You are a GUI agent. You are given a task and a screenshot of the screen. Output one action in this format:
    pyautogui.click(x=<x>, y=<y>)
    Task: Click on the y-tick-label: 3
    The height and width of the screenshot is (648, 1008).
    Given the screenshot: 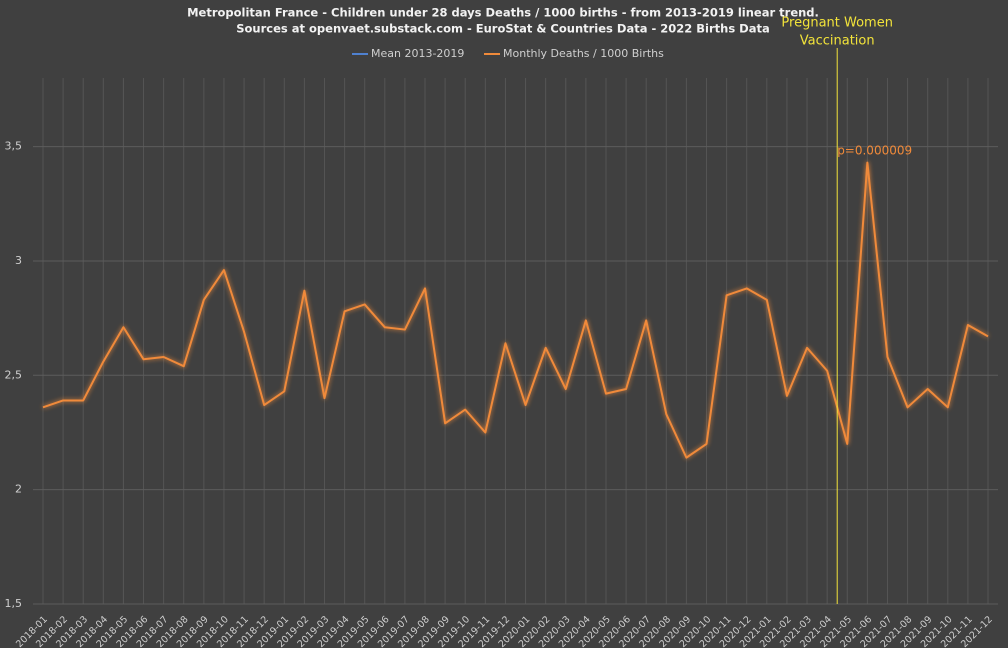 What is the action you would take?
    pyautogui.click(x=18, y=260)
    